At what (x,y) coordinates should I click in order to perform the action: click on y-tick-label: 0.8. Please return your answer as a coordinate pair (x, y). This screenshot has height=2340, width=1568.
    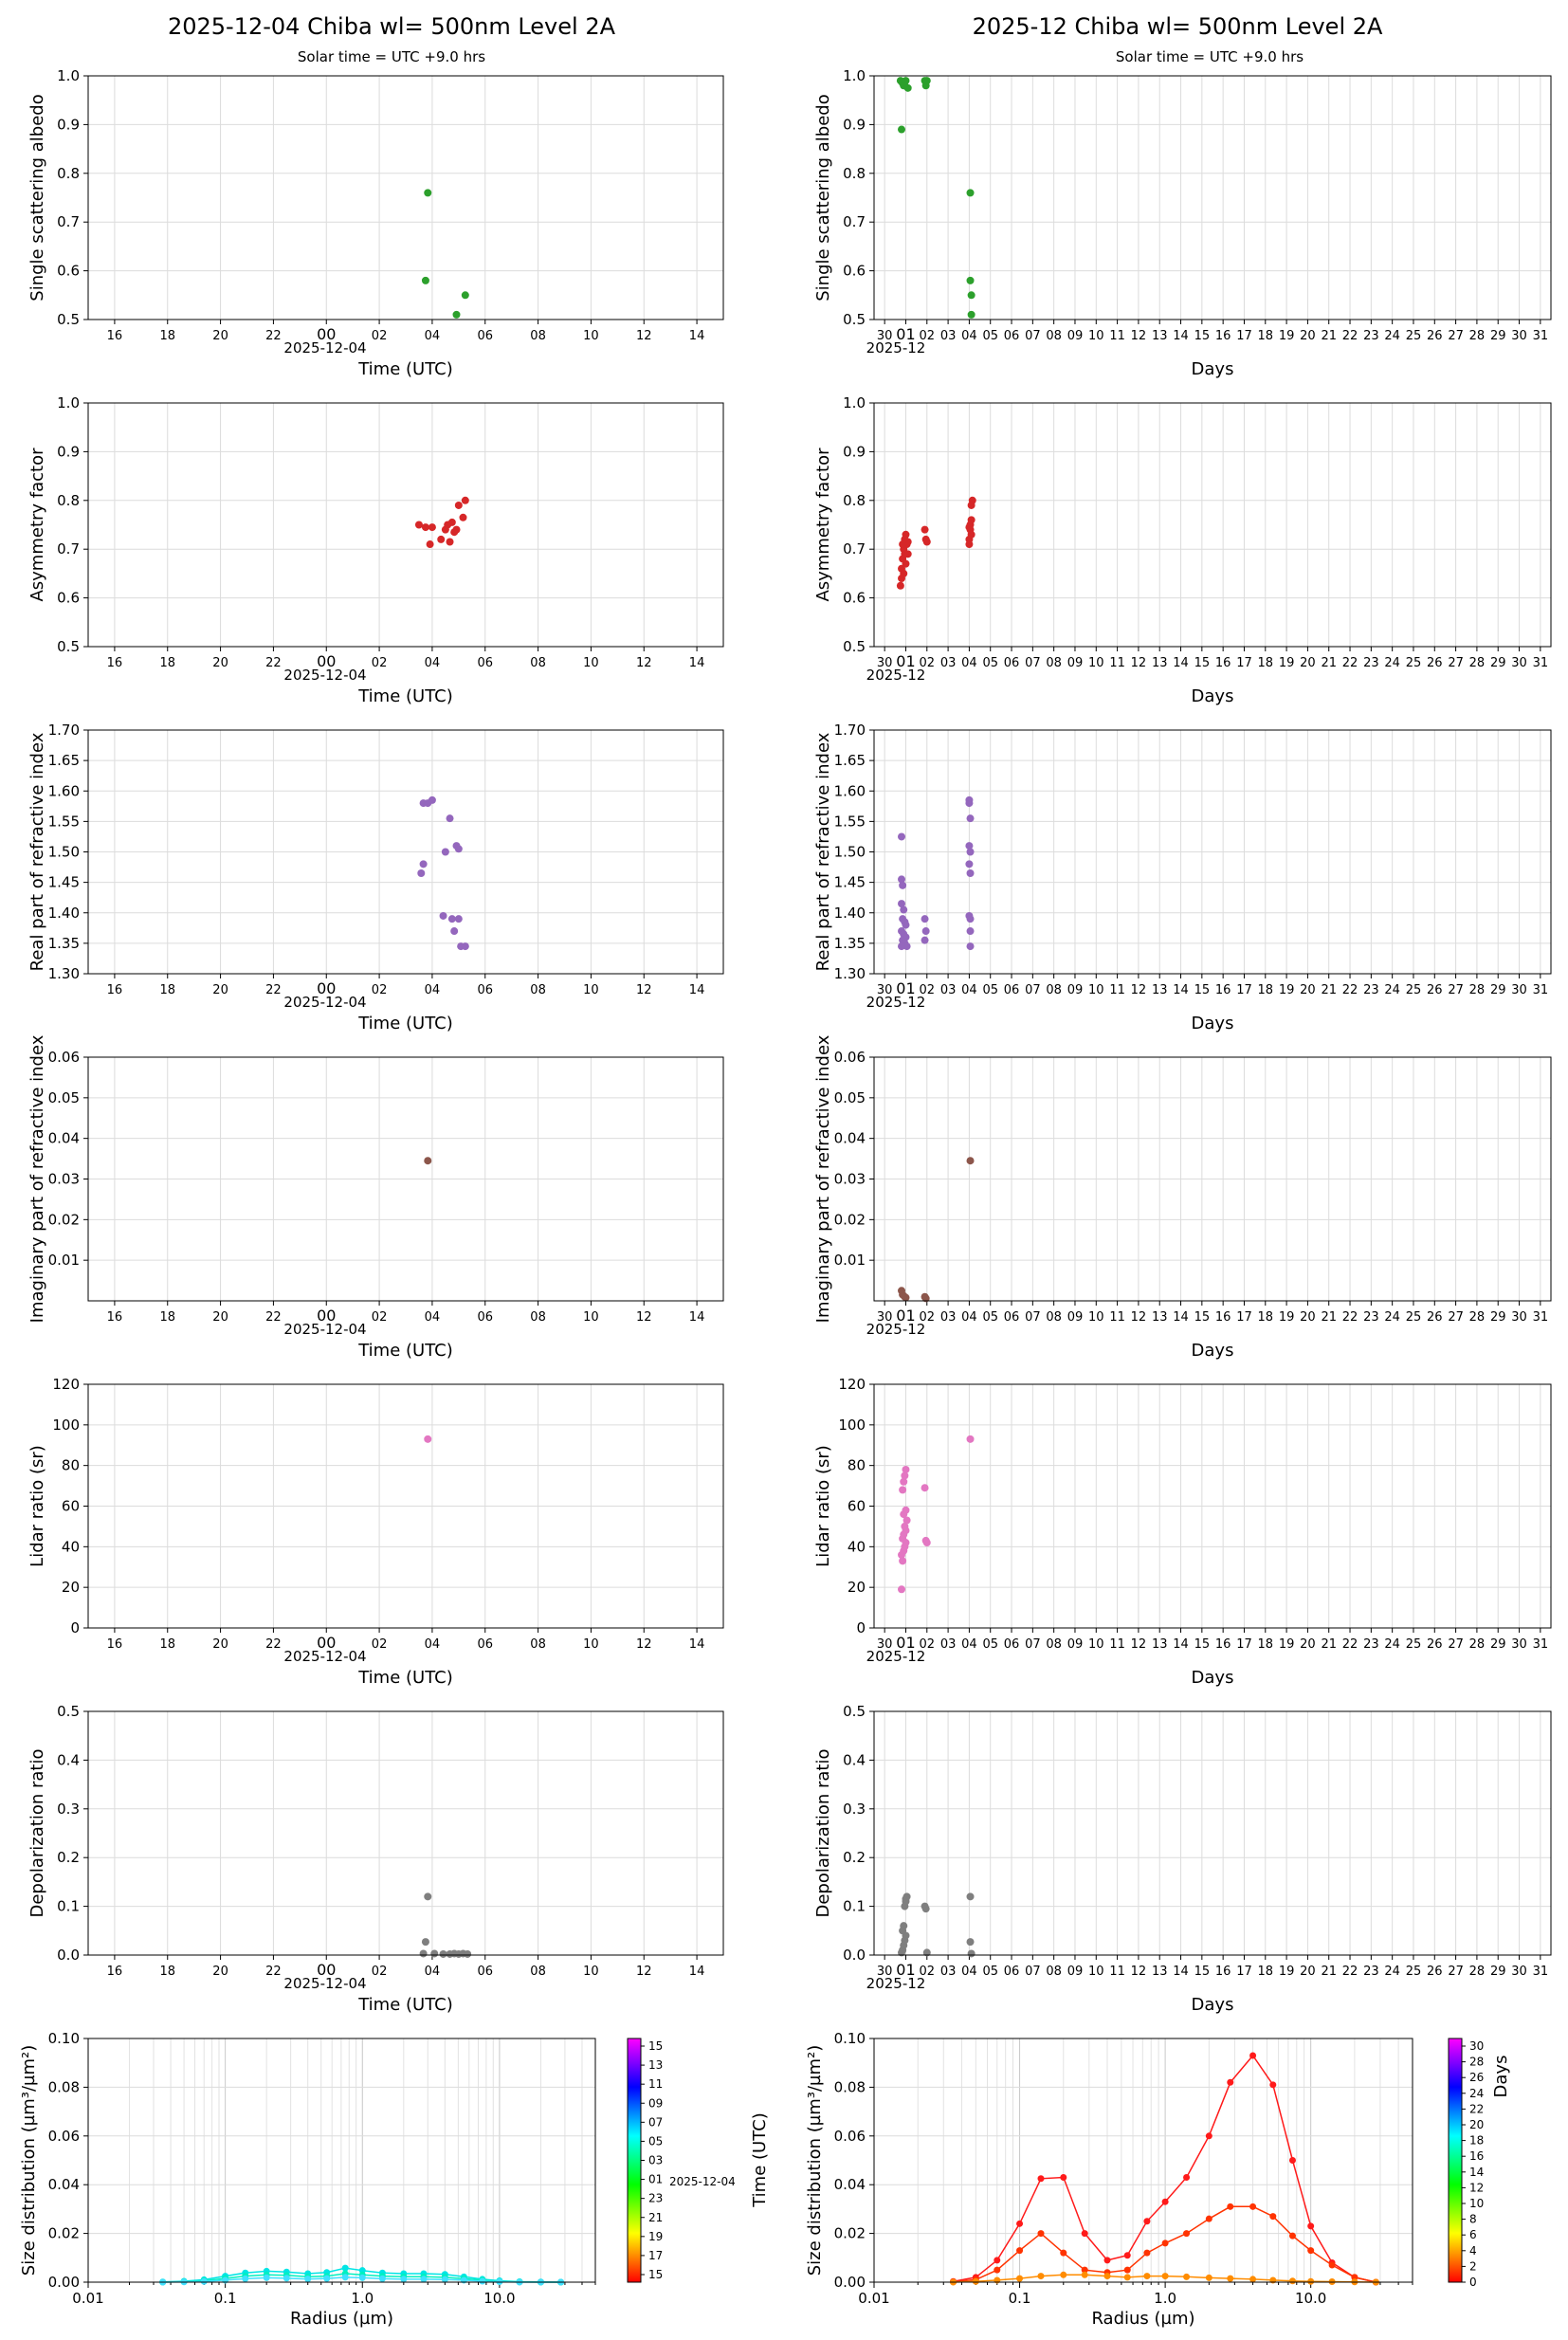
    Looking at the image, I should click on (854, 500).